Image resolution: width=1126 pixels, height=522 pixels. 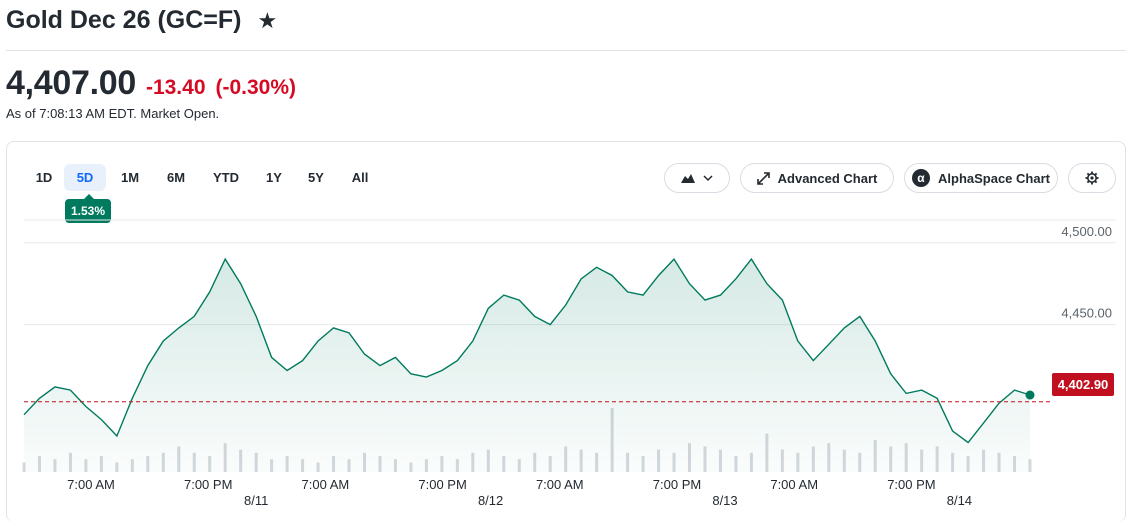 I want to click on range-1y: 1Y, so click(x=274, y=177).